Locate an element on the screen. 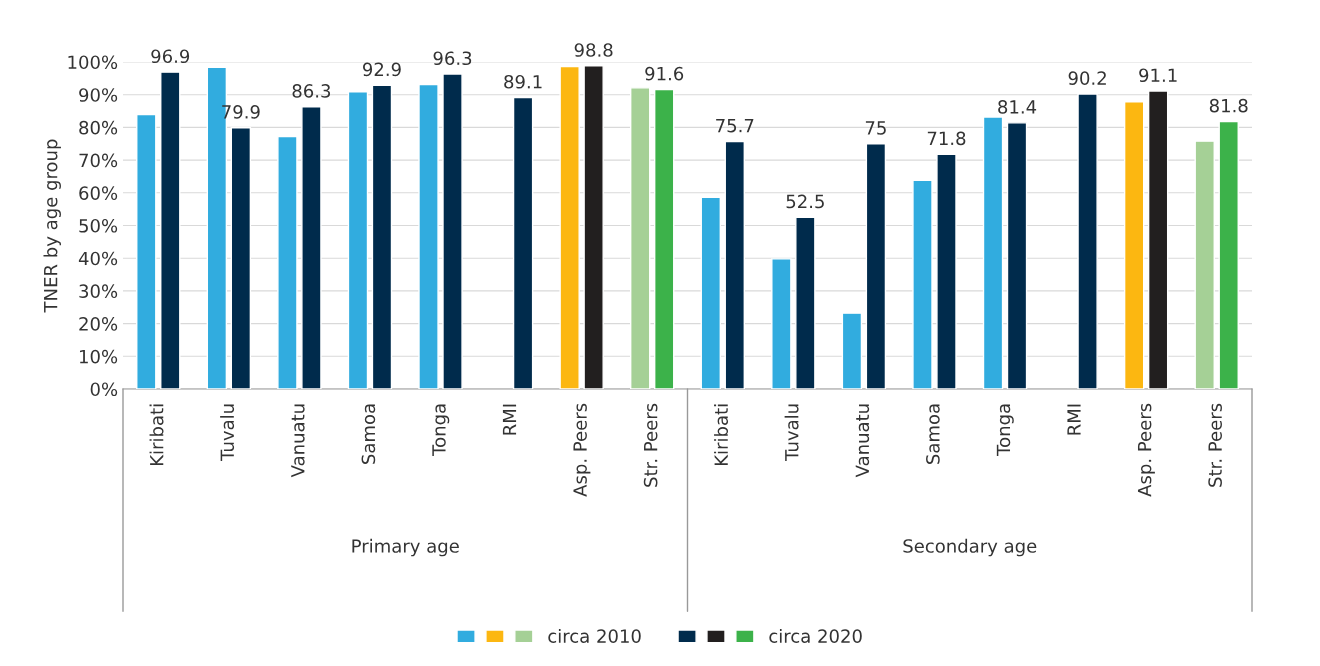 The width and height of the screenshot is (1320, 666). text: Primary age is located at coordinates (405, 547).